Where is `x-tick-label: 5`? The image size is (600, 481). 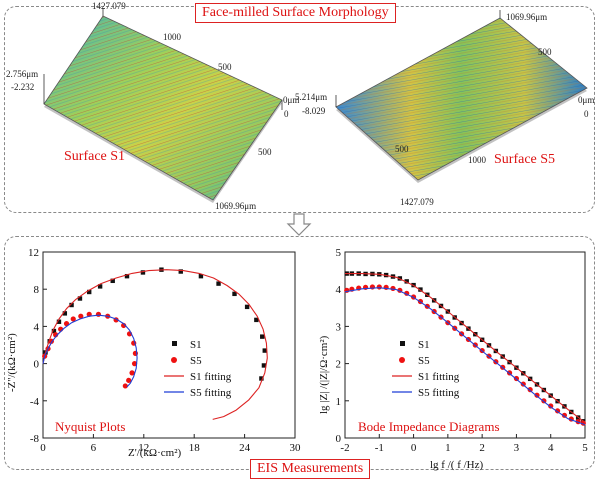
x-tick-label: 5 is located at coordinates (585, 448).